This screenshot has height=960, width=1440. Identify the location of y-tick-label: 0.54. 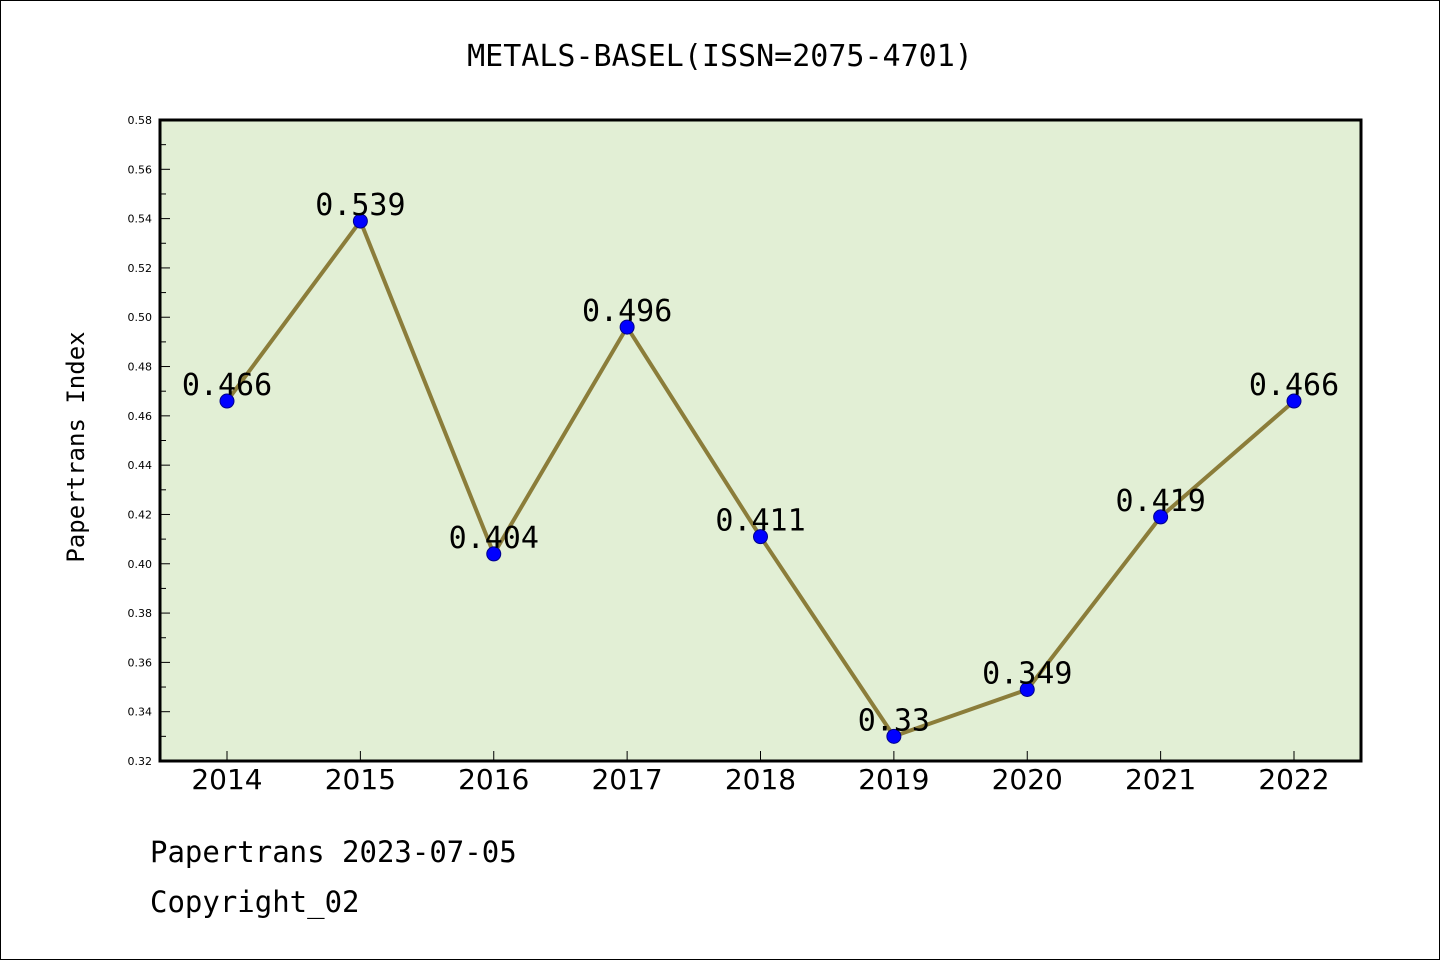
(140, 219).